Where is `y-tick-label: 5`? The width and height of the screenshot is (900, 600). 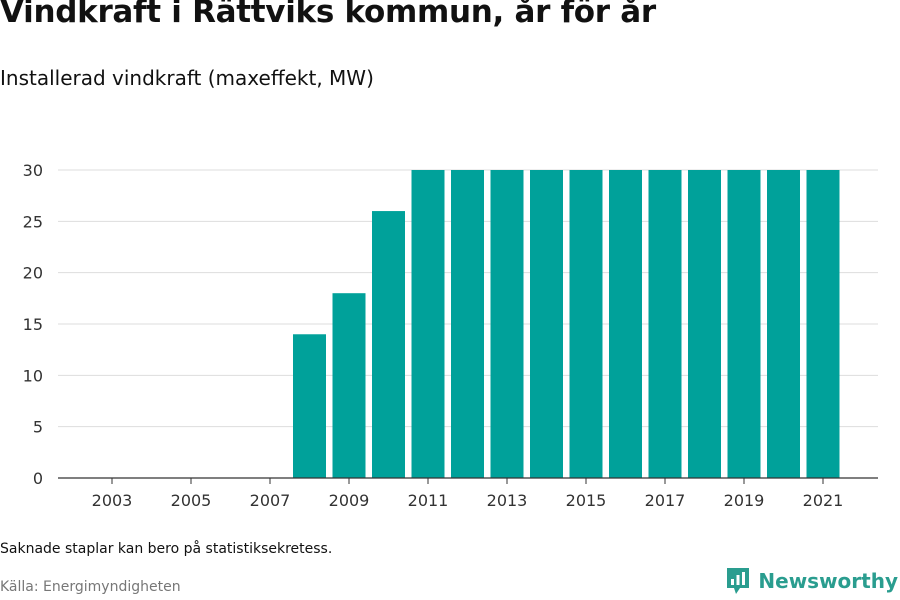 y-tick-label: 5 is located at coordinates (38, 427).